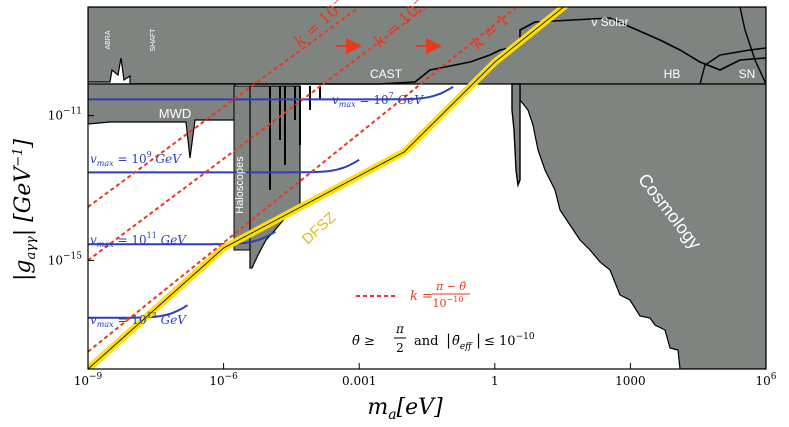 This screenshot has height=427, width=789. Describe the element at coordinates (295, 138) in the screenshot. I see `haloscopes-narrow` at that location.